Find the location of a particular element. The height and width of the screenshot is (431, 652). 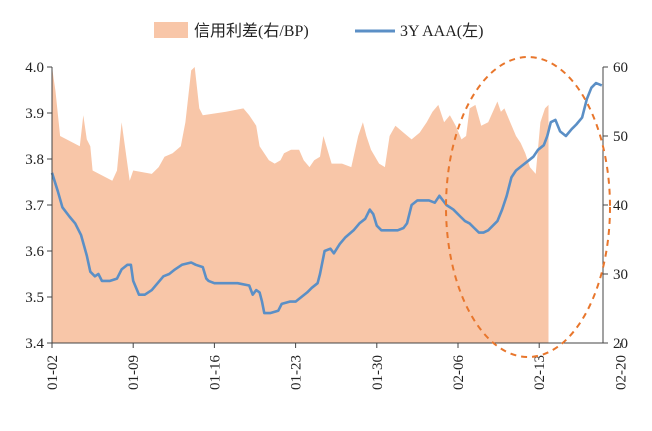

legend-label-yield: 3Y AAA(左) is located at coordinates (441, 31).